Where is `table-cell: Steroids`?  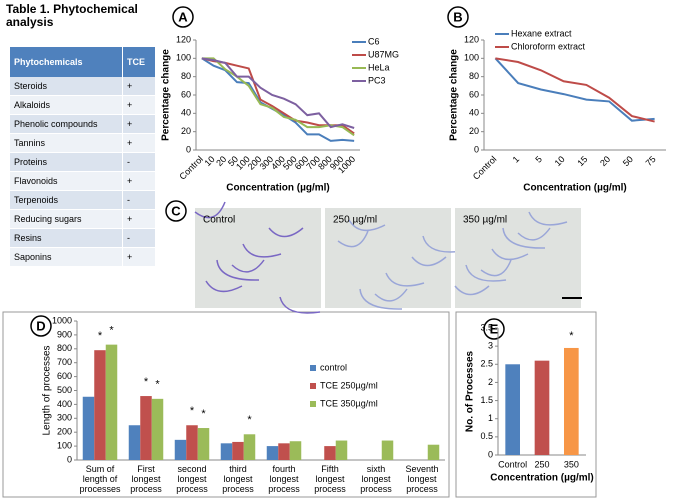 table-cell: Steroids is located at coordinates (66, 86).